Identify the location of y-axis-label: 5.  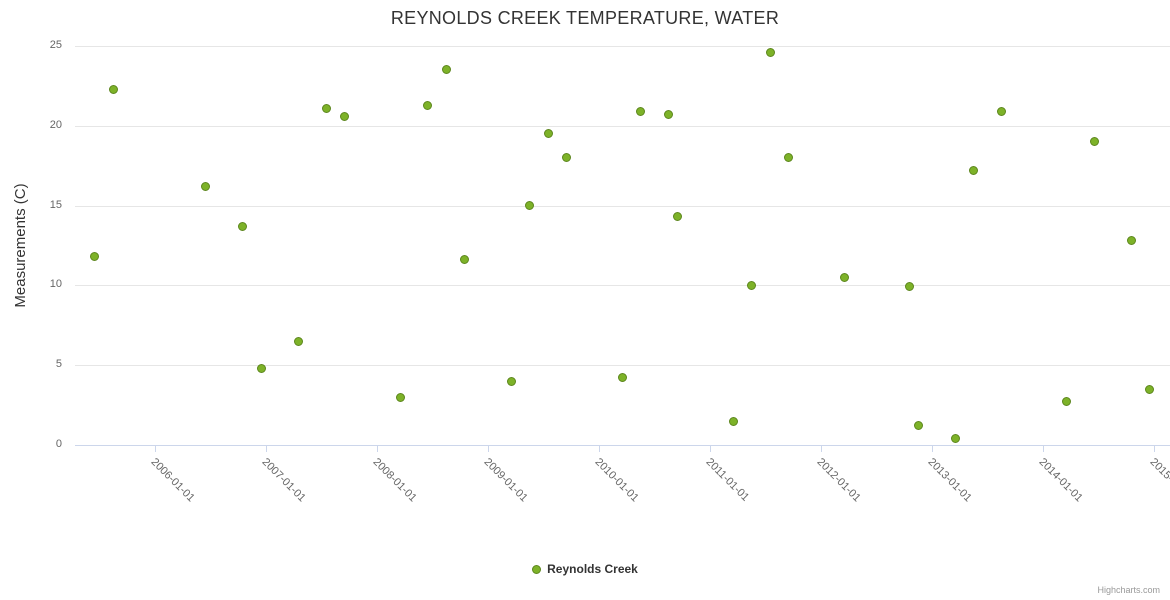
(58, 364).